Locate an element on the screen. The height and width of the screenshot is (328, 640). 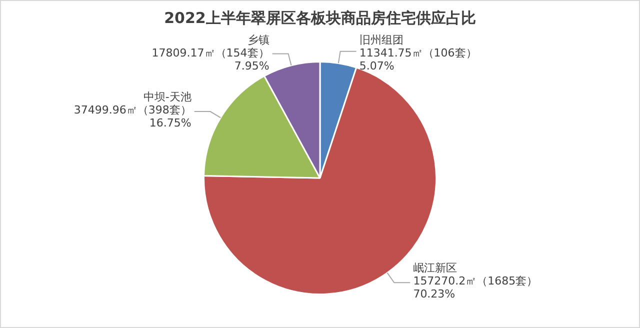
data-label: 157270.2㎡（1685套） 70.23% is located at coordinates (475, 287).